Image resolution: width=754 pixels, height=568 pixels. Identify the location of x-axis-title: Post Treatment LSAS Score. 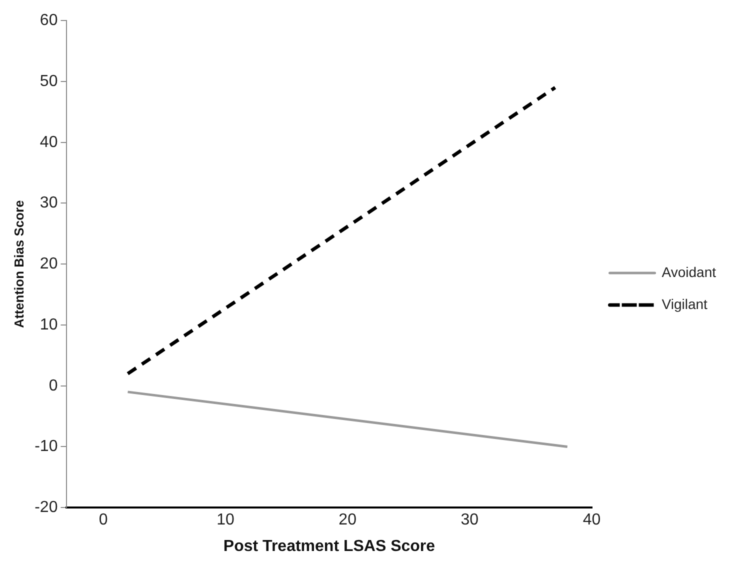
(329, 546).